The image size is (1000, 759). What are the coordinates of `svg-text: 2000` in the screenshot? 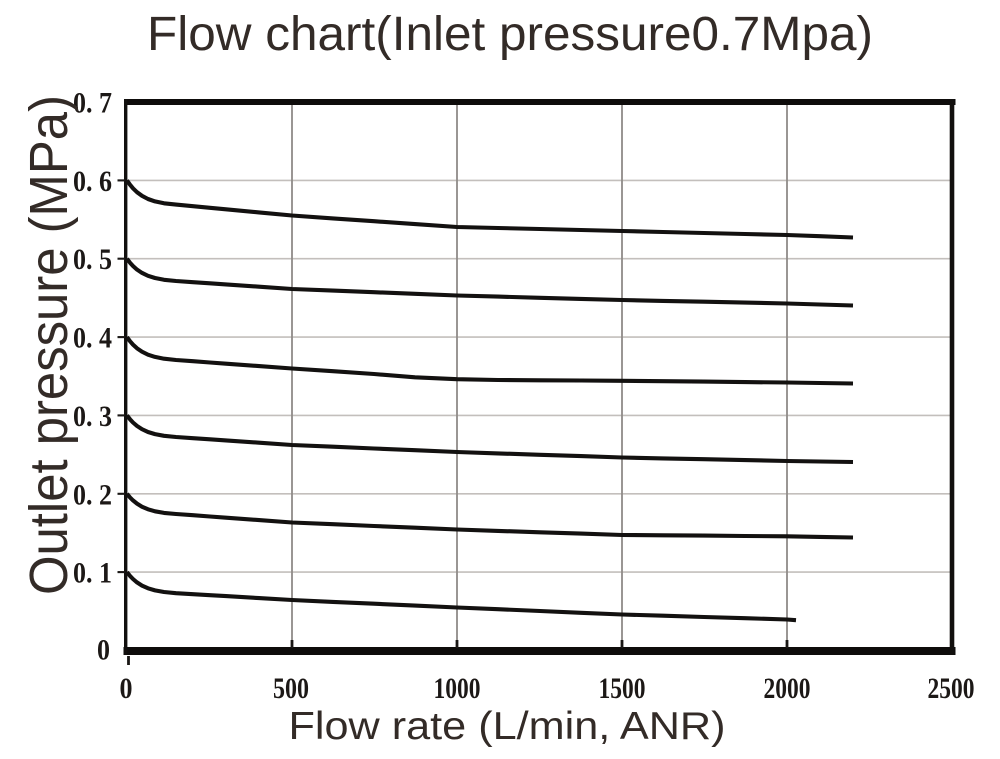 It's located at (787, 688).